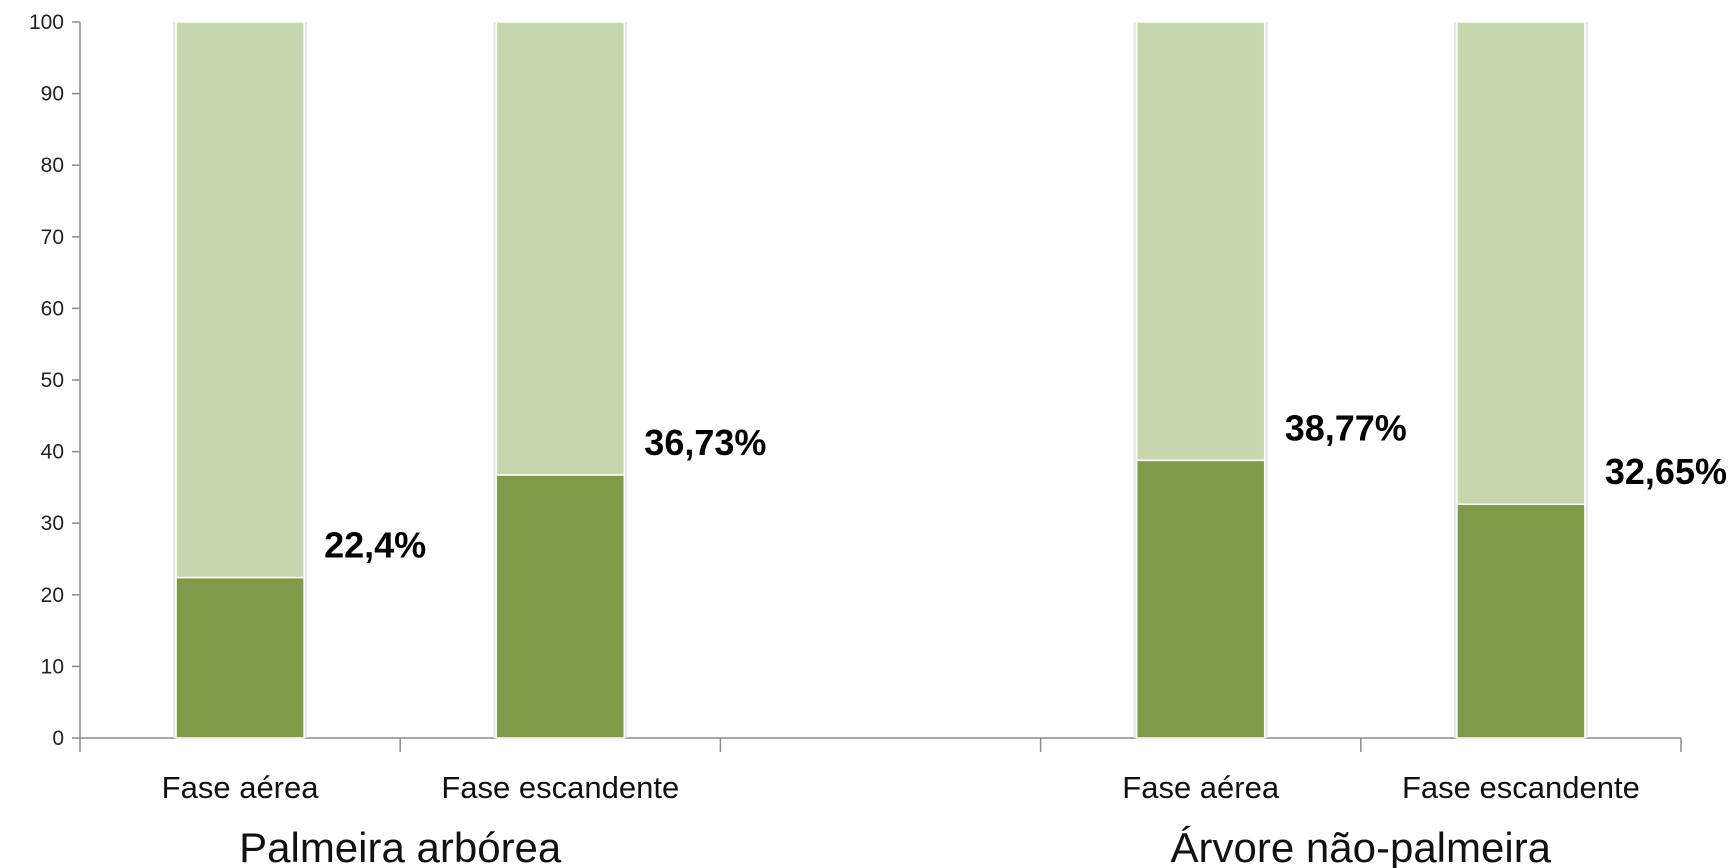  I want to click on data-label: 32,65%, so click(1666, 471).